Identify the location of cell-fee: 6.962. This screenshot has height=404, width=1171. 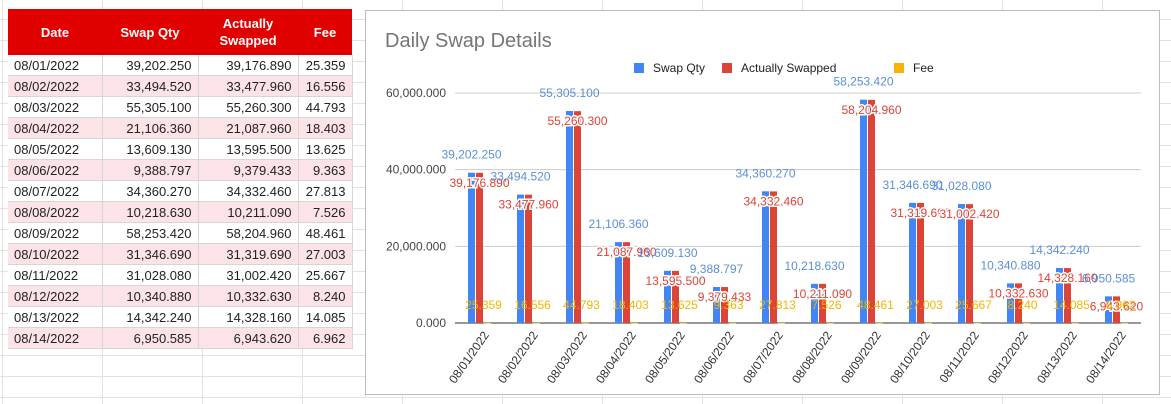
(325, 338).